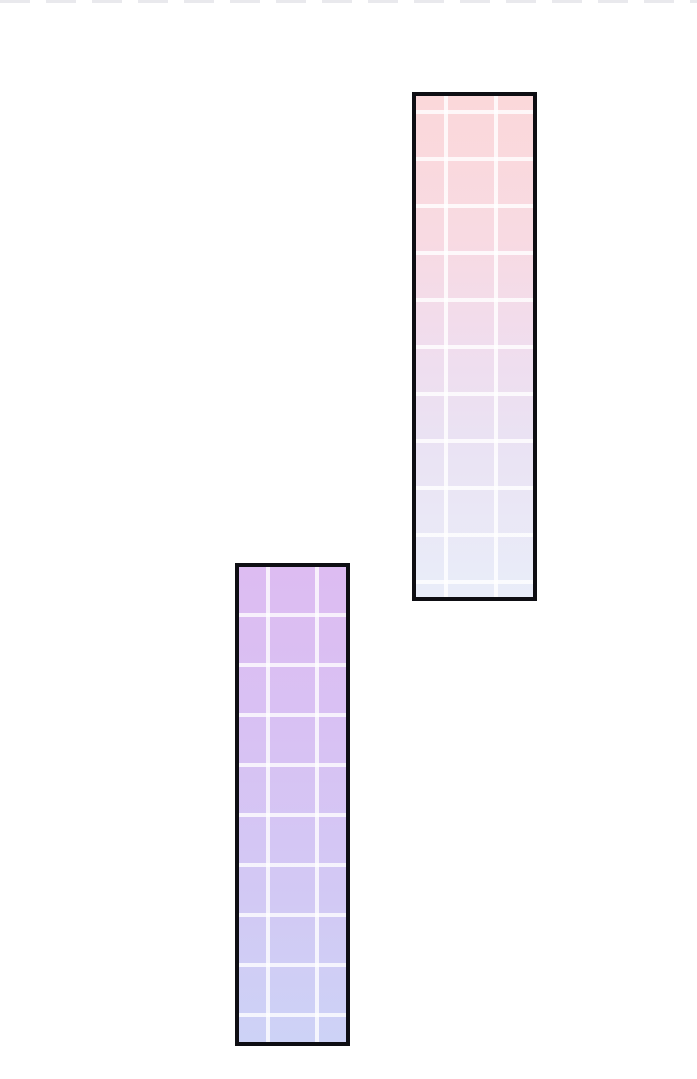 Image resolution: width=697 pixels, height=1079 pixels. I want to click on comic-panel-top-right, so click(474, 346).